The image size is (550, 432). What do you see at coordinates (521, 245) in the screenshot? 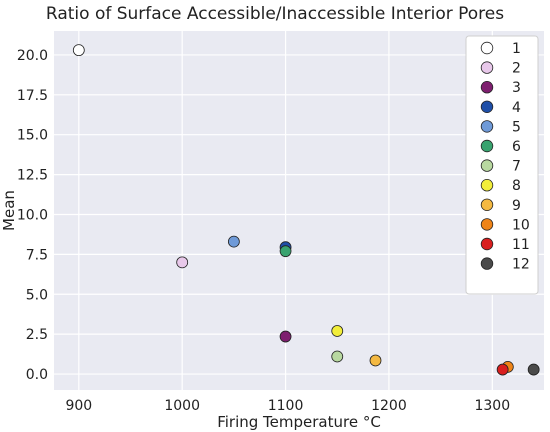
I see `legend-label-11: 11` at bounding box center [521, 245].